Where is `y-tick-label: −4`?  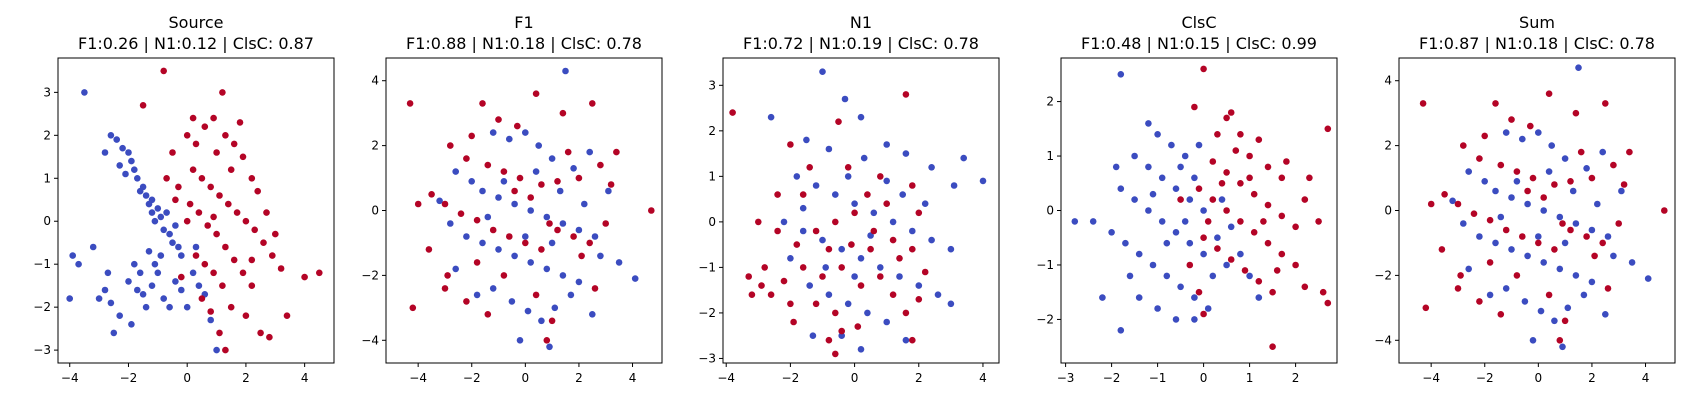
y-tick-label: −4 is located at coordinates (1383, 340).